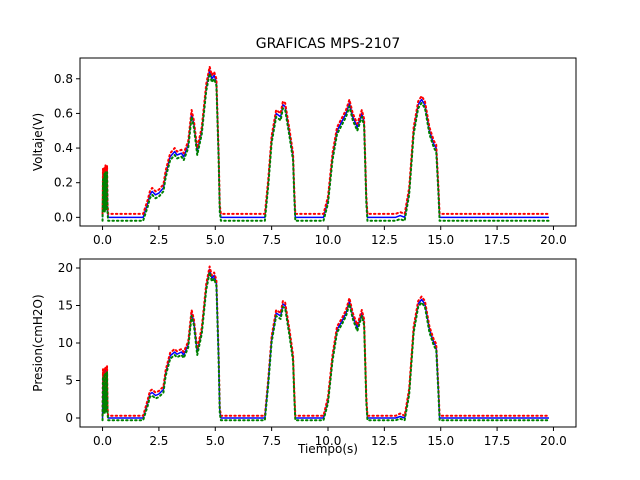 The width and height of the screenshot is (640, 480). Describe the element at coordinates (38, 342) in the screenshot. I see `y-axis-label: Presion(cmH2O)` at that location.